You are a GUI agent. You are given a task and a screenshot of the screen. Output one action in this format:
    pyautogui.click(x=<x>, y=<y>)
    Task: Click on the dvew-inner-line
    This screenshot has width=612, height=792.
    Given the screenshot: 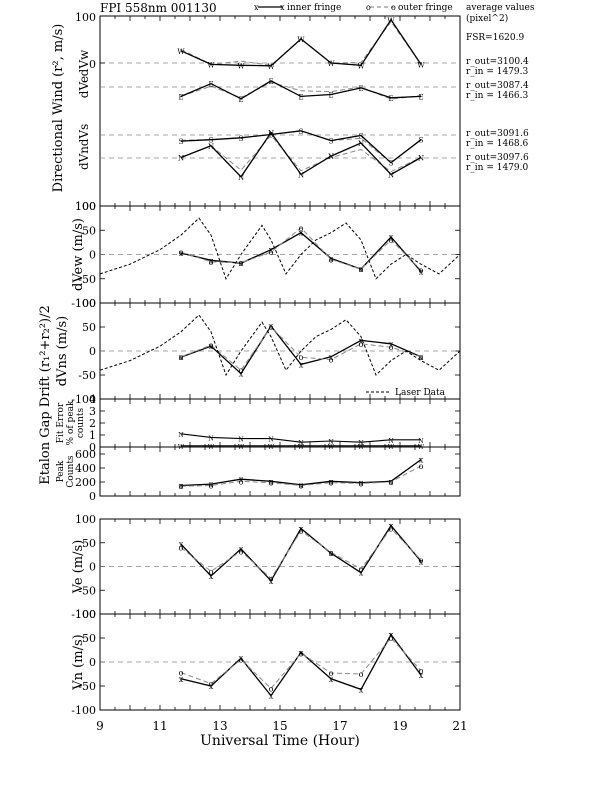 What is the action you would take?
    pyautogui.click(x=301, y=251)
    